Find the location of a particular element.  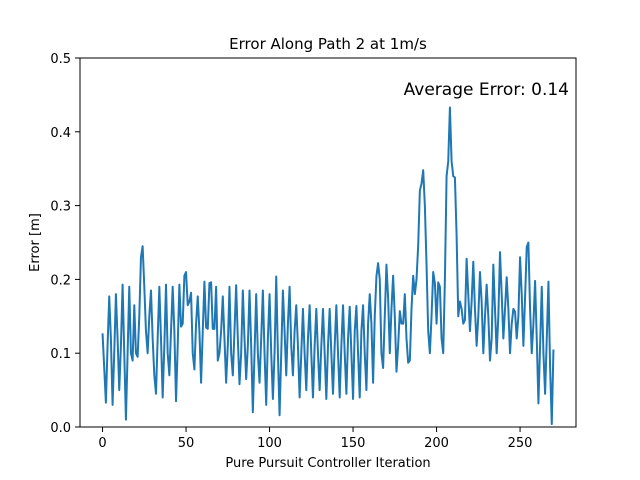

y-axis-label: Error [m] is located at coordinates (35, 242).